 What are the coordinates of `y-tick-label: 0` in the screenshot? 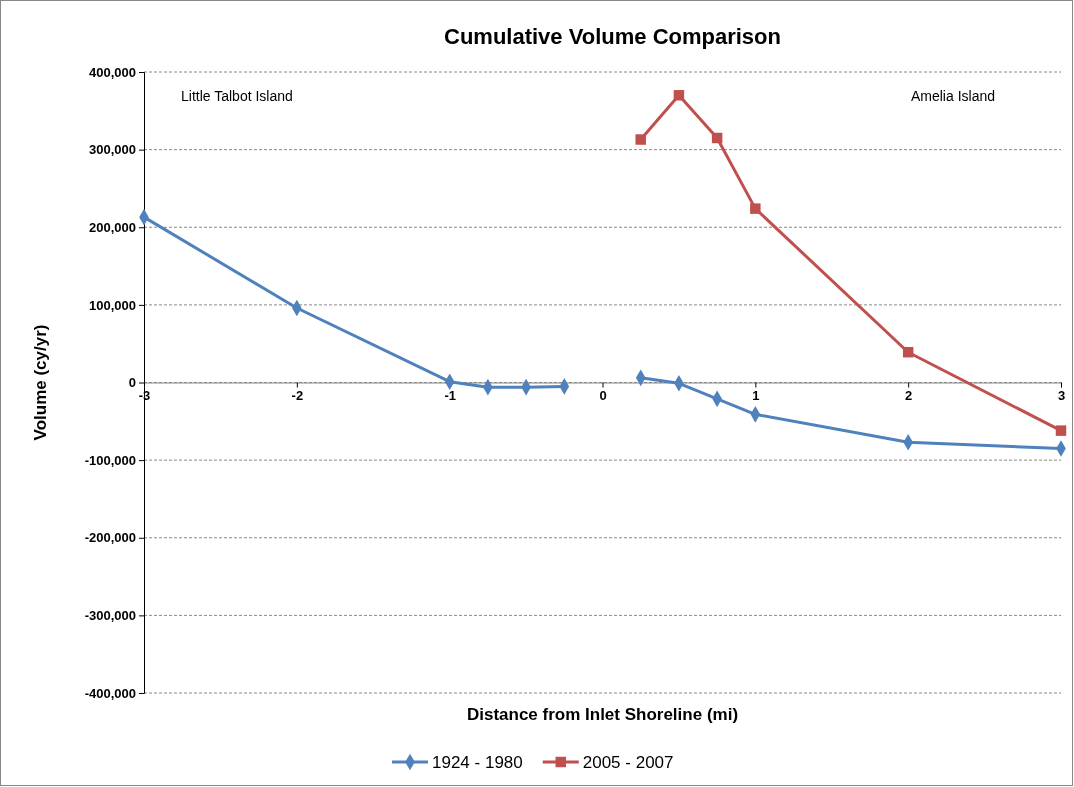 It's located at (132, 383).